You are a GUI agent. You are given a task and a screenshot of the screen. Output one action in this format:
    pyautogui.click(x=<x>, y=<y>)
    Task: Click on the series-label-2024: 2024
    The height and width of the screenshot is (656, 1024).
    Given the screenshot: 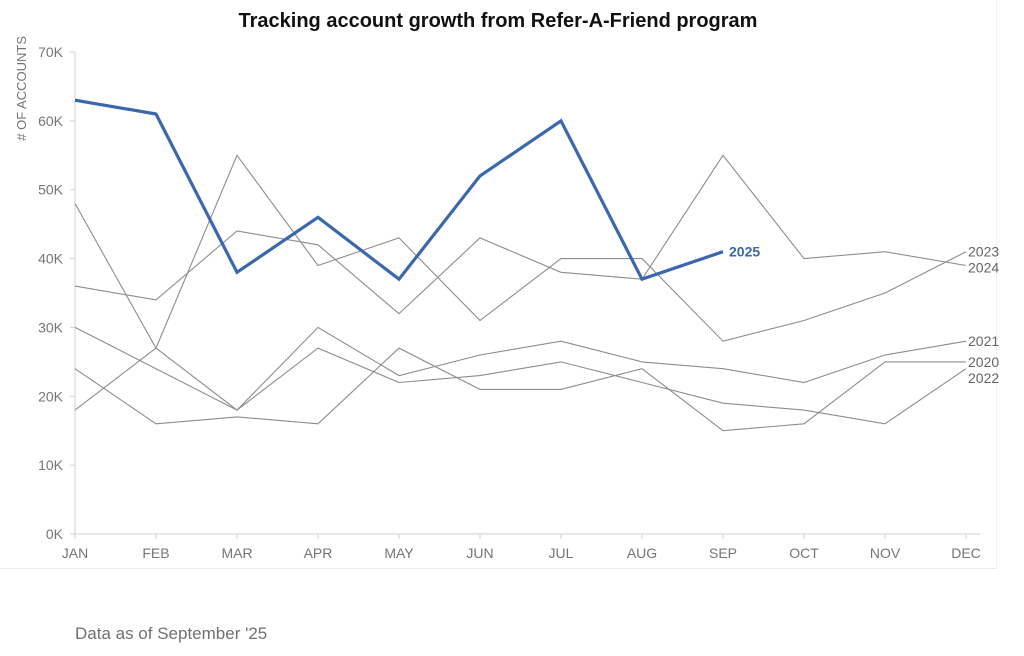 What is the action you would take?
    pyautogui.click(x=983, y=268)
    